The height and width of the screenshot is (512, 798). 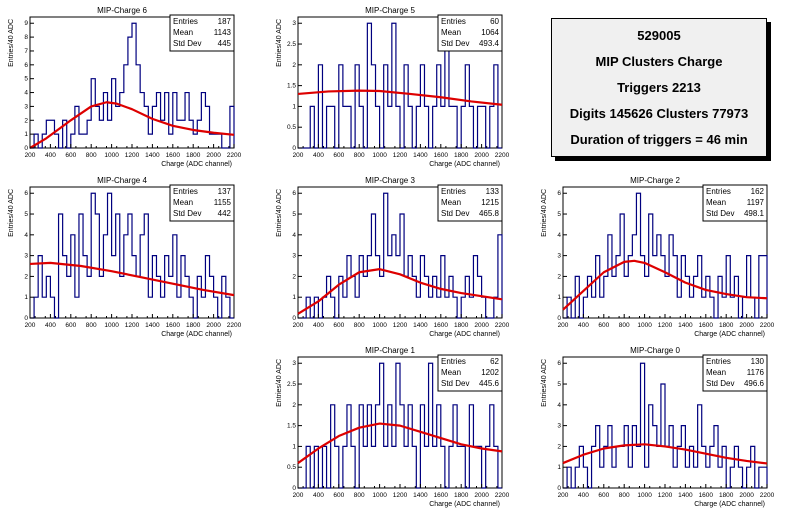 I want to click on stats-value: 1215, so click(x=490, y=202).